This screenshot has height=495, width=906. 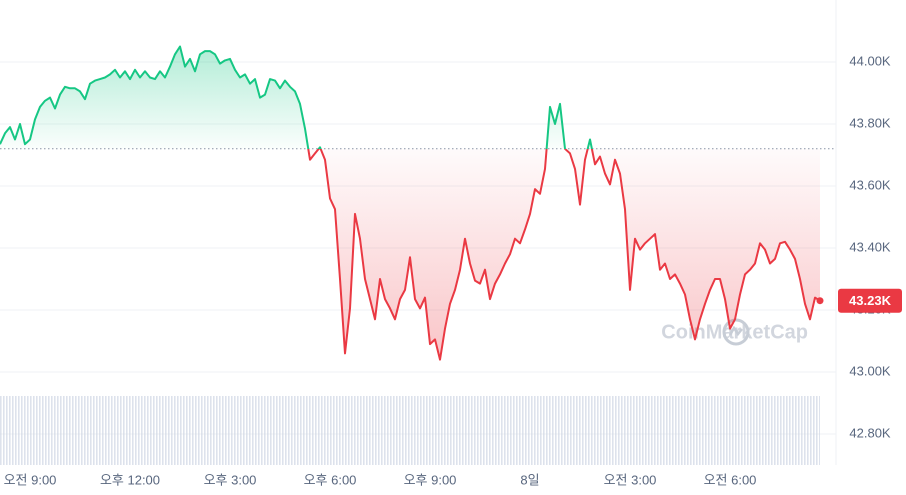 What do you see at coordinates (820, 301) in the screenshot?
I see `last-point` at bounding box center [820, 301].